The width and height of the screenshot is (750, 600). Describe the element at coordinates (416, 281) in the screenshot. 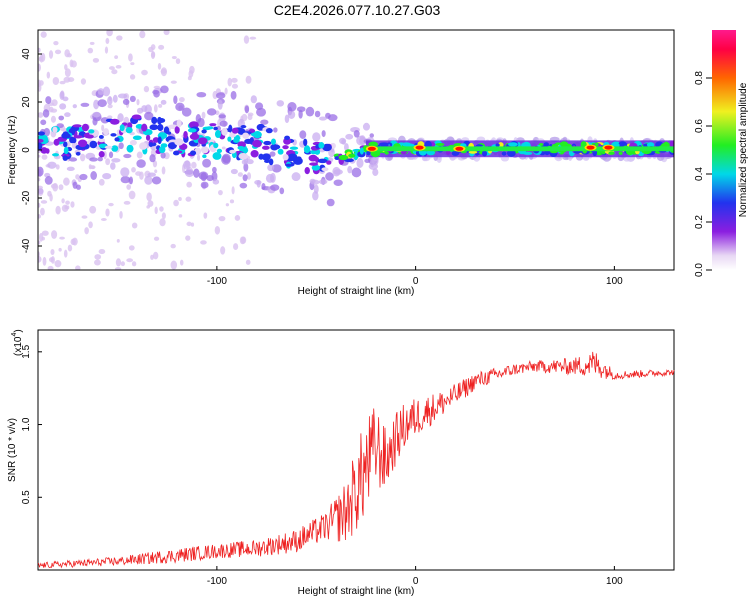

I see `spectrogram-x-tick-label: 0` at that location.